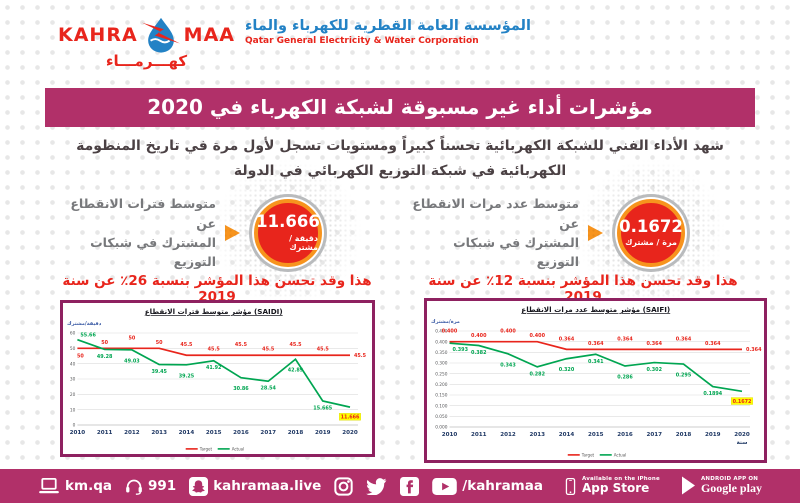  I want to click on svg-text: 2010, so click(450, 435).